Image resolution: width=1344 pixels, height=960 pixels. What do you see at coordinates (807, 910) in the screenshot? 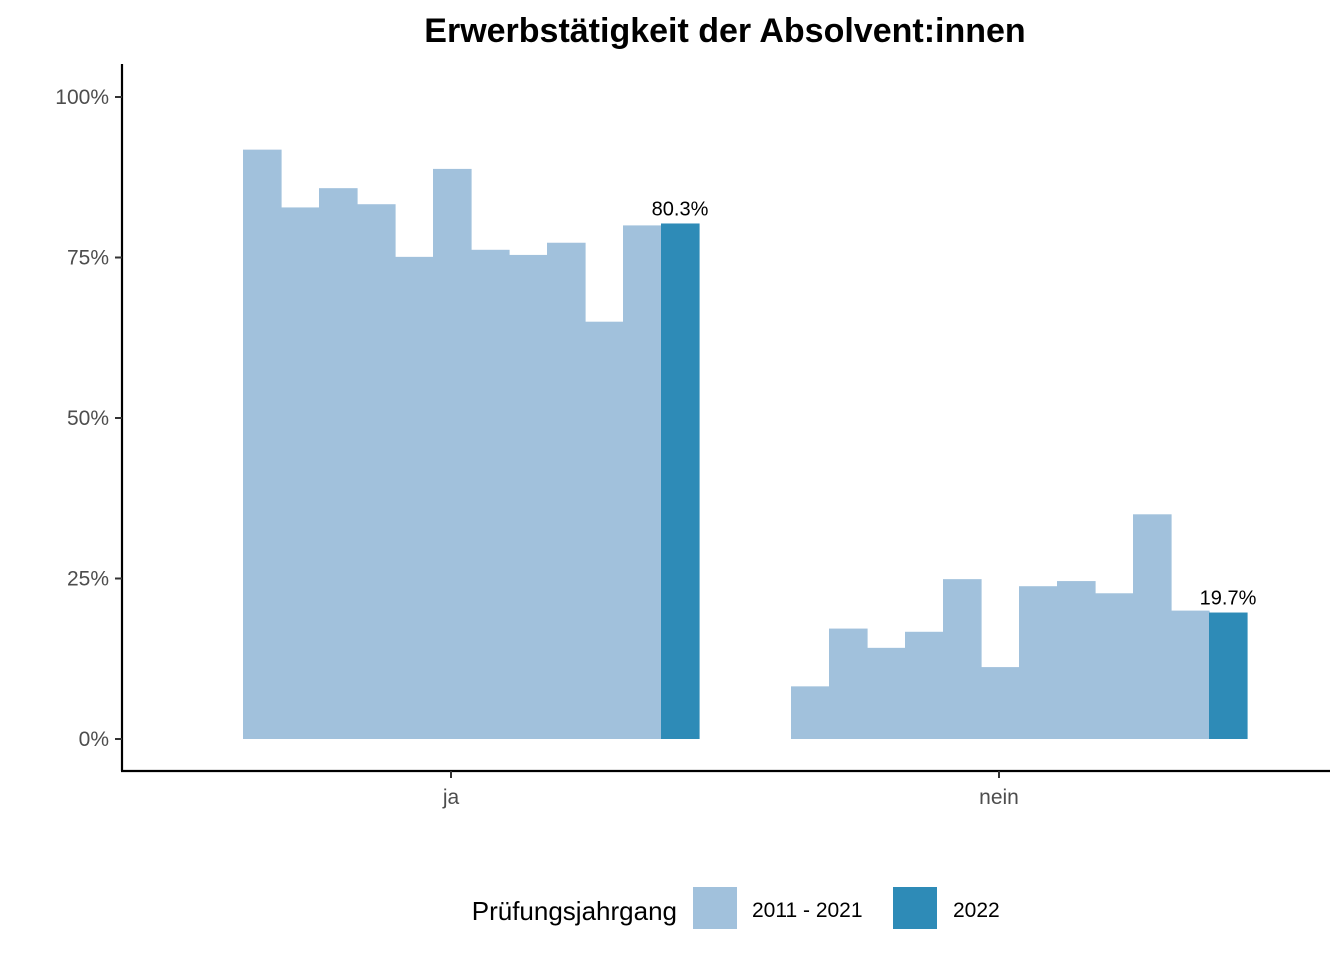
I see `legend-label-2011-2021: 2011 - 2021` at bounding box center [807, 910].